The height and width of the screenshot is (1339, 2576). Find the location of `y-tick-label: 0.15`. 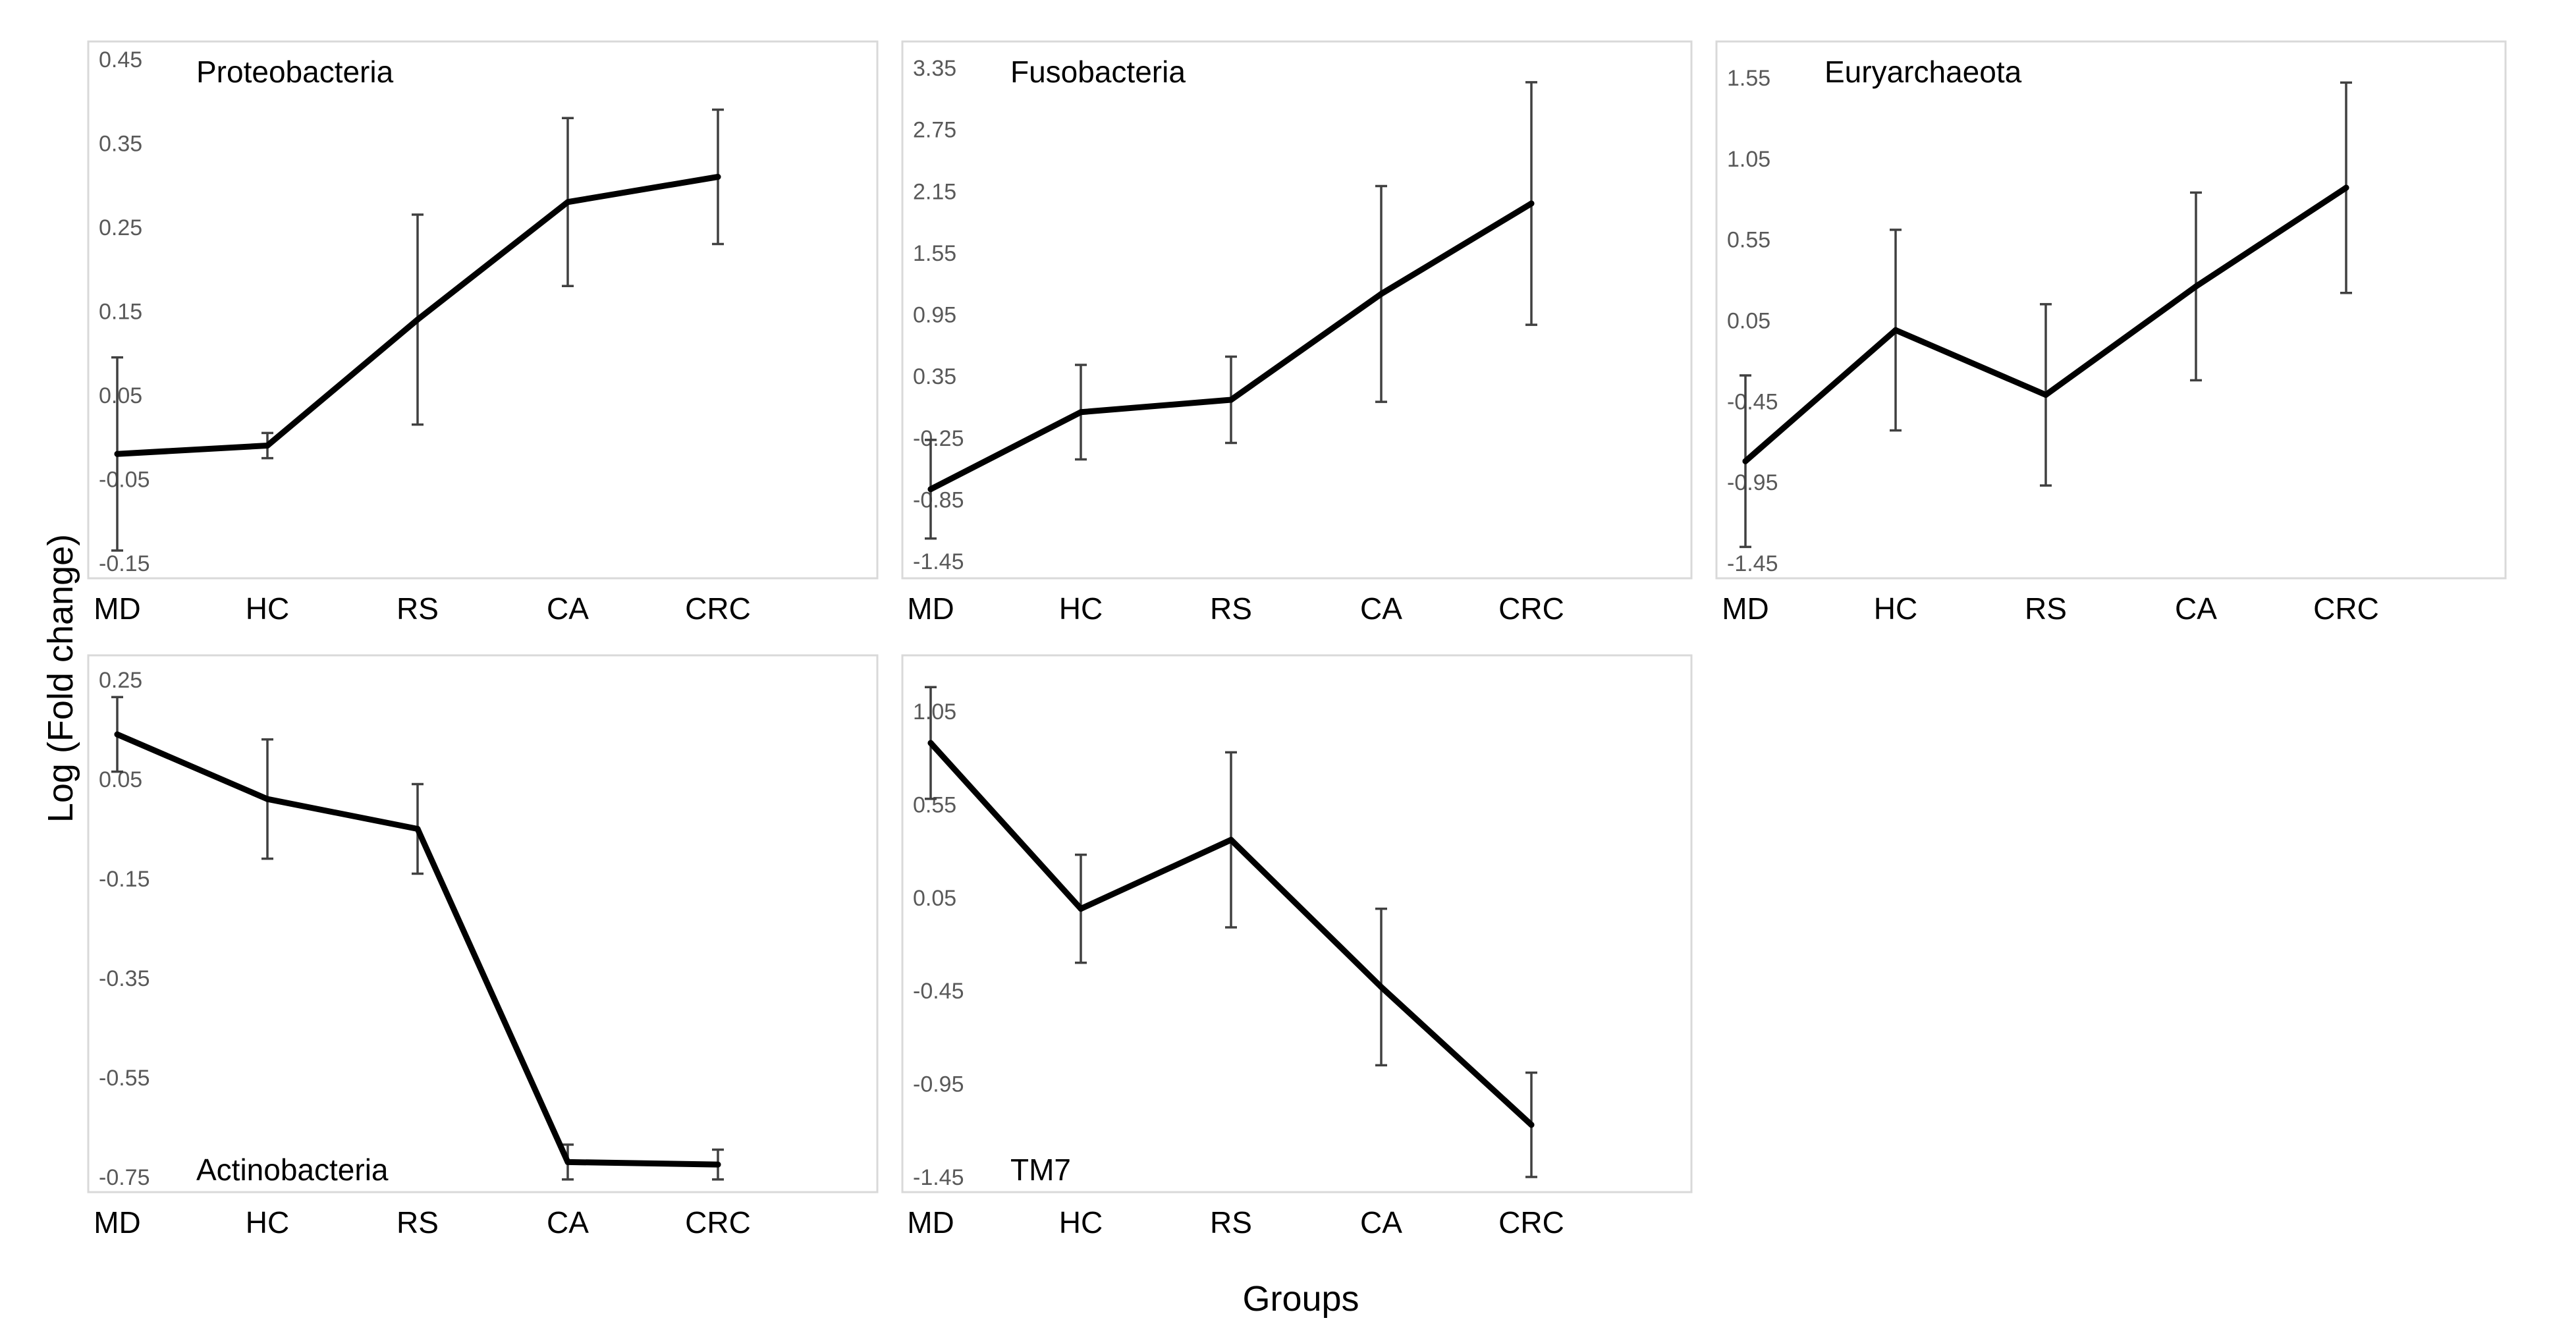

y-tick-label: 0.15 is located at coordinates (120, 312).